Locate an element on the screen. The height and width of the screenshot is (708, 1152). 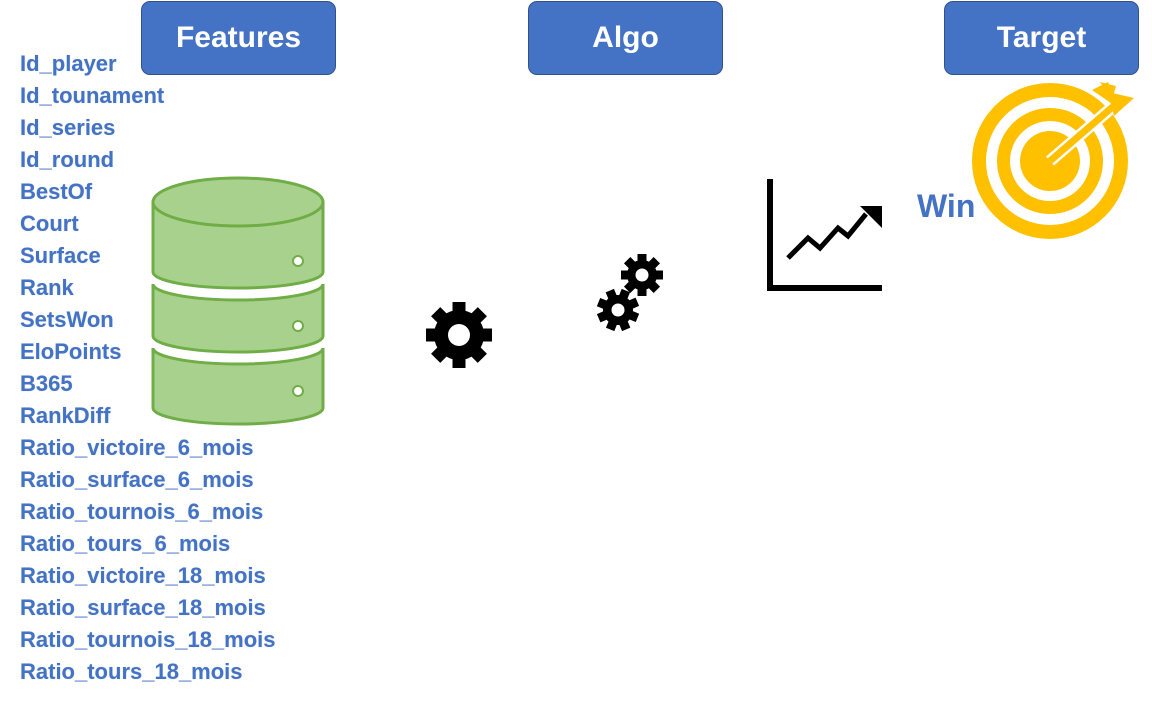
feature-item: RankDiff is located at coordinates (65, 415).